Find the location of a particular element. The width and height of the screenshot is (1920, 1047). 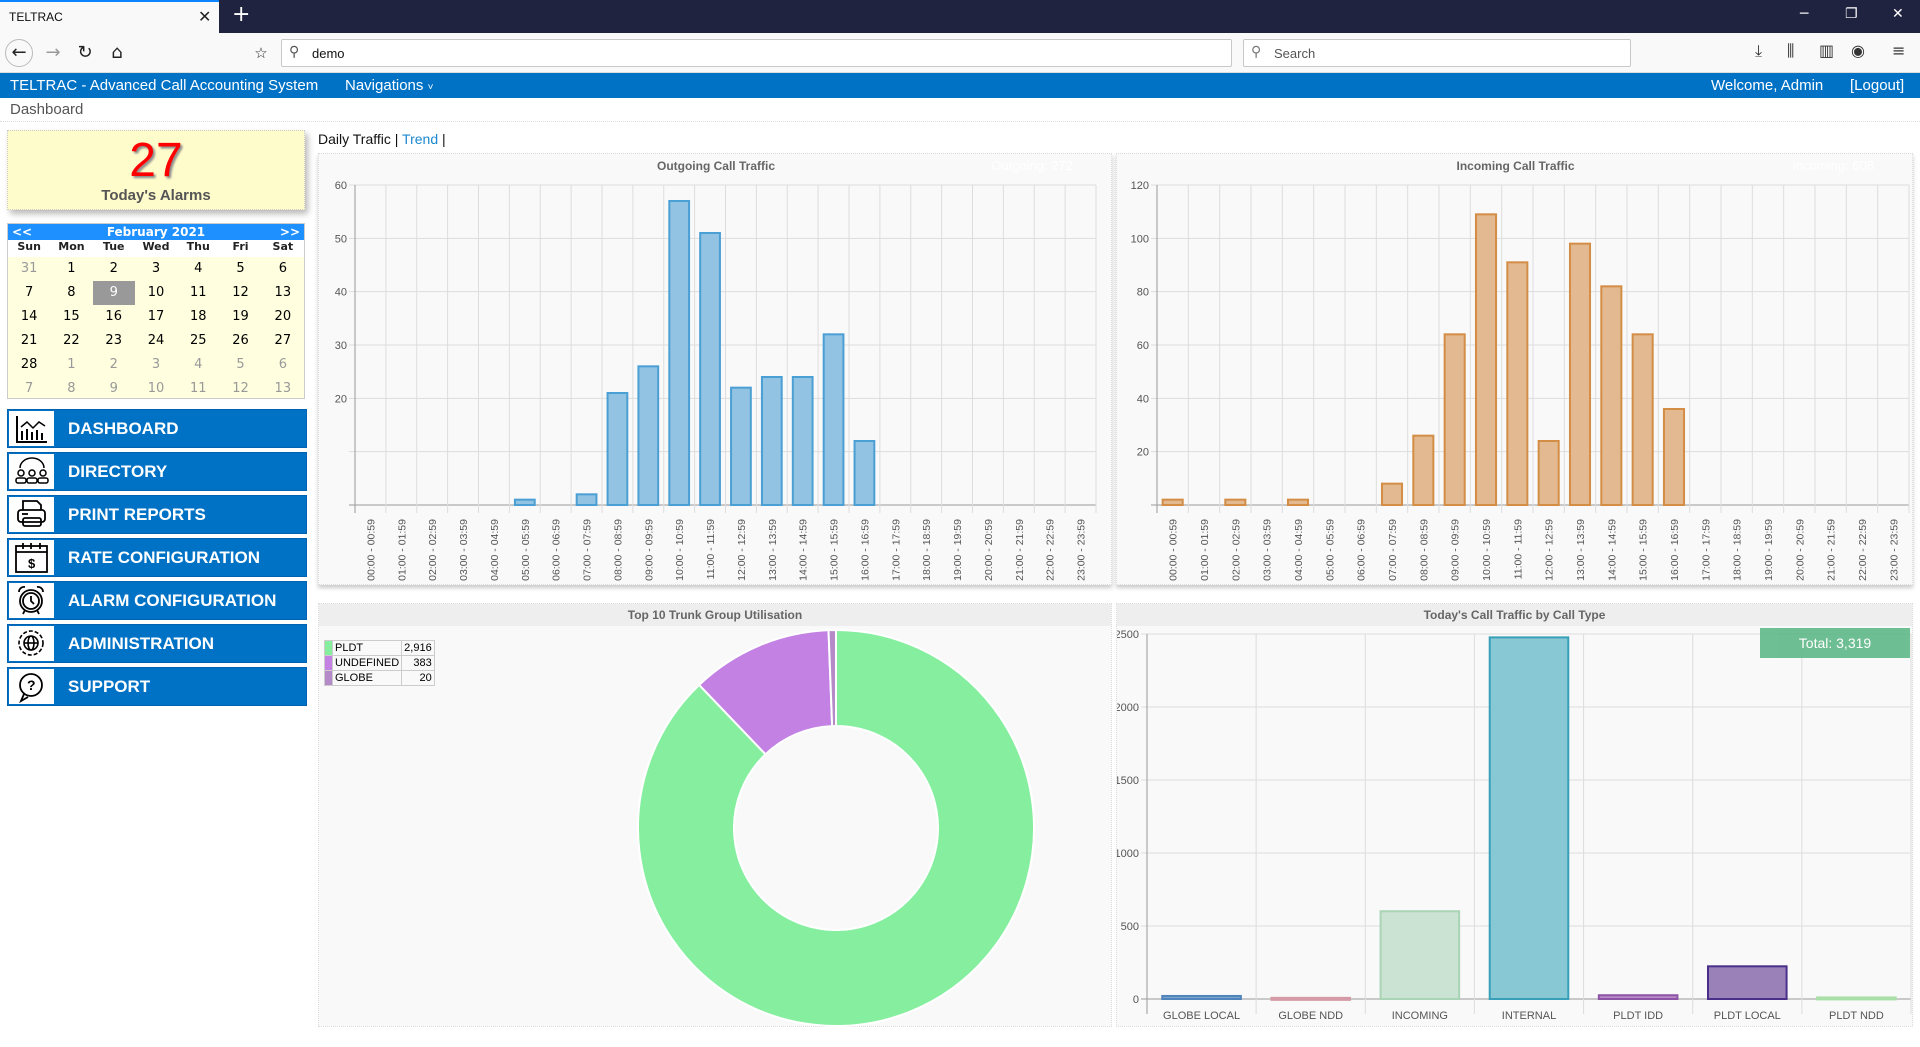

legend-swatch is located at coordinates (328, 678).